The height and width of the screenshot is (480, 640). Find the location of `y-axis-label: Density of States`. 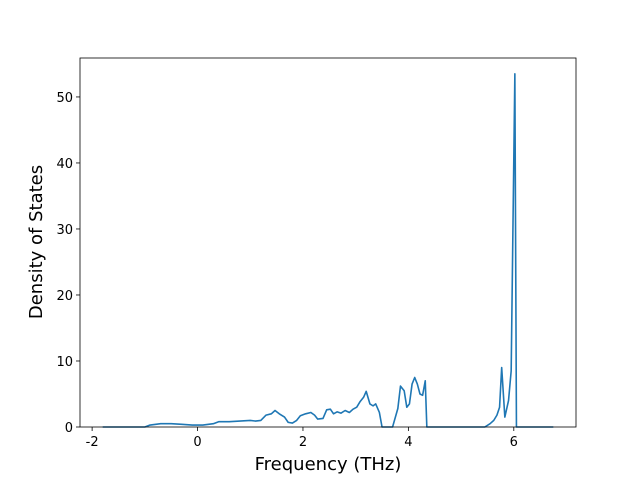

y-axis-label: Density of States is located at coordinates (36, 242).